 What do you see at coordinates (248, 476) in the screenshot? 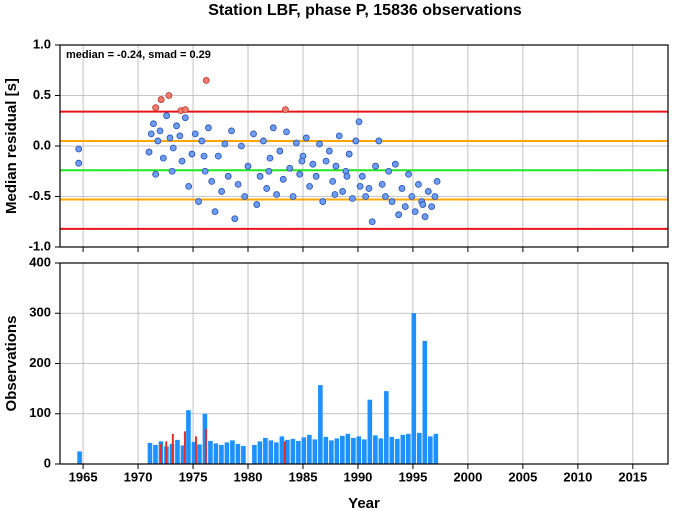
I see `x-tick-label: 1980` at bounding box center [248, 476].